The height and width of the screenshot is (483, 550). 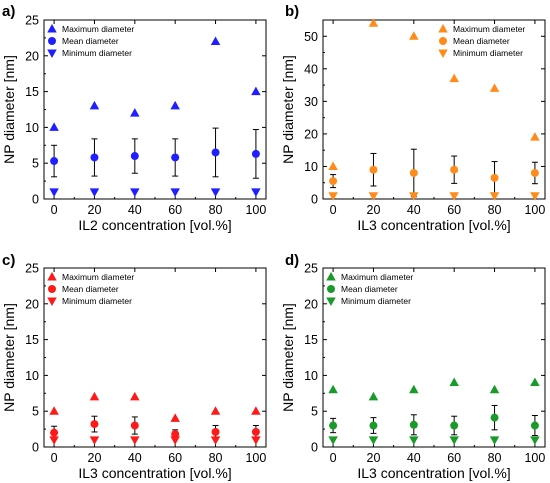 What do you see at coordinates (8, 260) in the screenshot?
I see `panel-letter: c)` at bounding box center [8, 260].